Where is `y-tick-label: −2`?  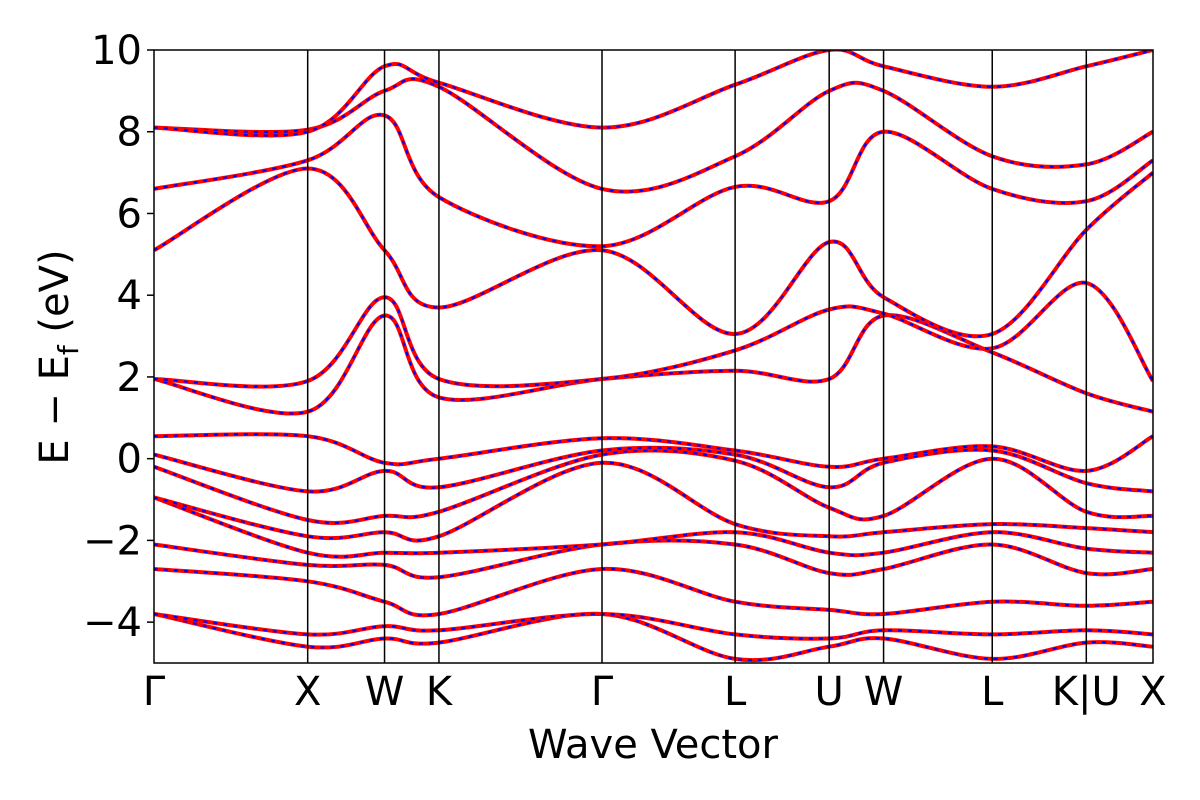
y-tick-label: −2 is located at coordinates (112, 541).